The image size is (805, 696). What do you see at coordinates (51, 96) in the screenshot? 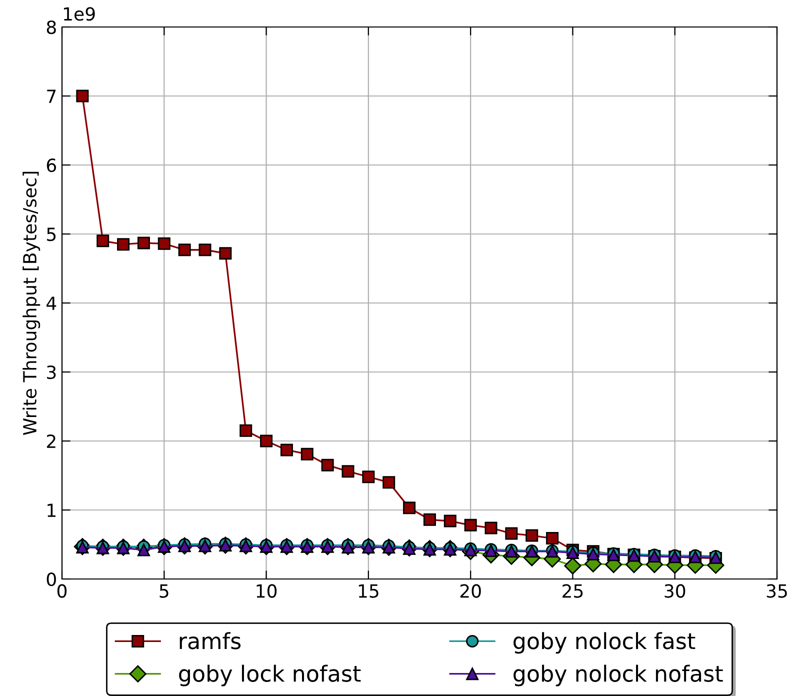
I see `y-tick-label: 7` at bounding box center [51, 96].